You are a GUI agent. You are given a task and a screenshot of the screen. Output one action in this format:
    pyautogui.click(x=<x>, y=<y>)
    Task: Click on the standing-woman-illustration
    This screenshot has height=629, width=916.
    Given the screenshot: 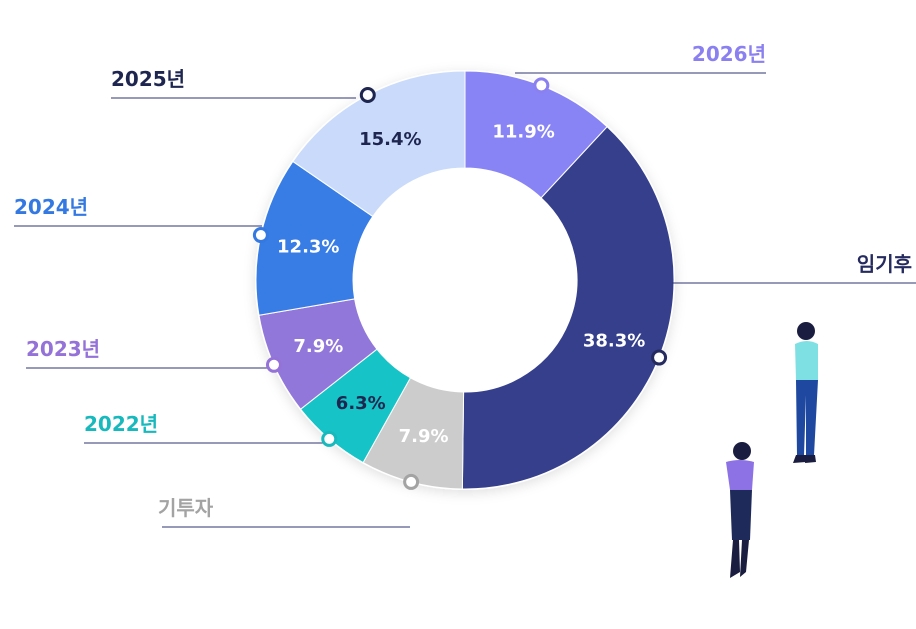 What is the action you would take?
    pyautogui.click(x=740, y=510)
    